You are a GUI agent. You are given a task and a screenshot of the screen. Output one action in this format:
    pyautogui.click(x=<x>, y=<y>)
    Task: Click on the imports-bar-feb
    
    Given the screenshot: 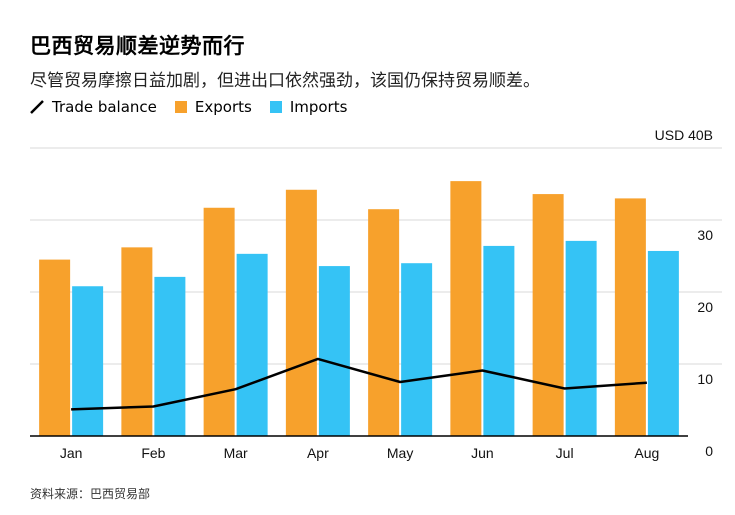 What is the action you would take?
    pyautogui.click(x=170, y=356)
    